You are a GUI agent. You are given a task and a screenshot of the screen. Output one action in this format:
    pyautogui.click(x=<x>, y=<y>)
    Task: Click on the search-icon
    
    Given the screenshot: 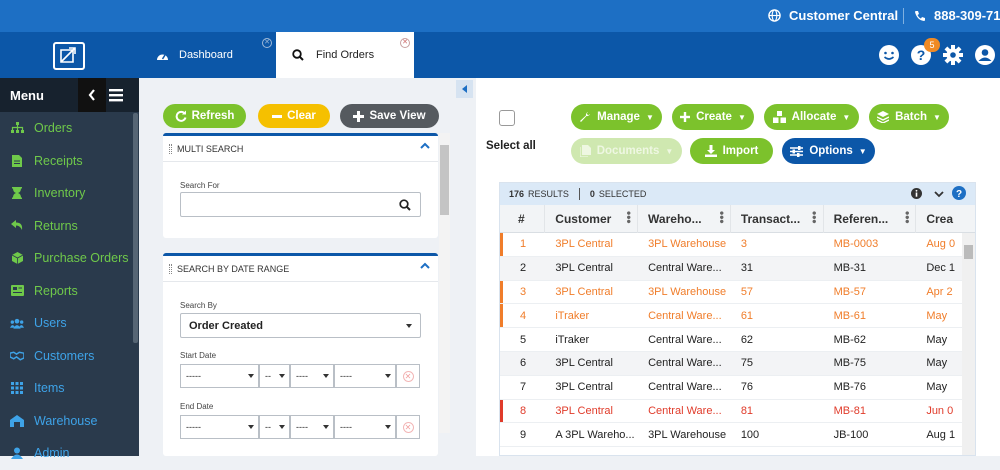 What is the action you would take?
    pyautogui.click(x=405, y=205)
    